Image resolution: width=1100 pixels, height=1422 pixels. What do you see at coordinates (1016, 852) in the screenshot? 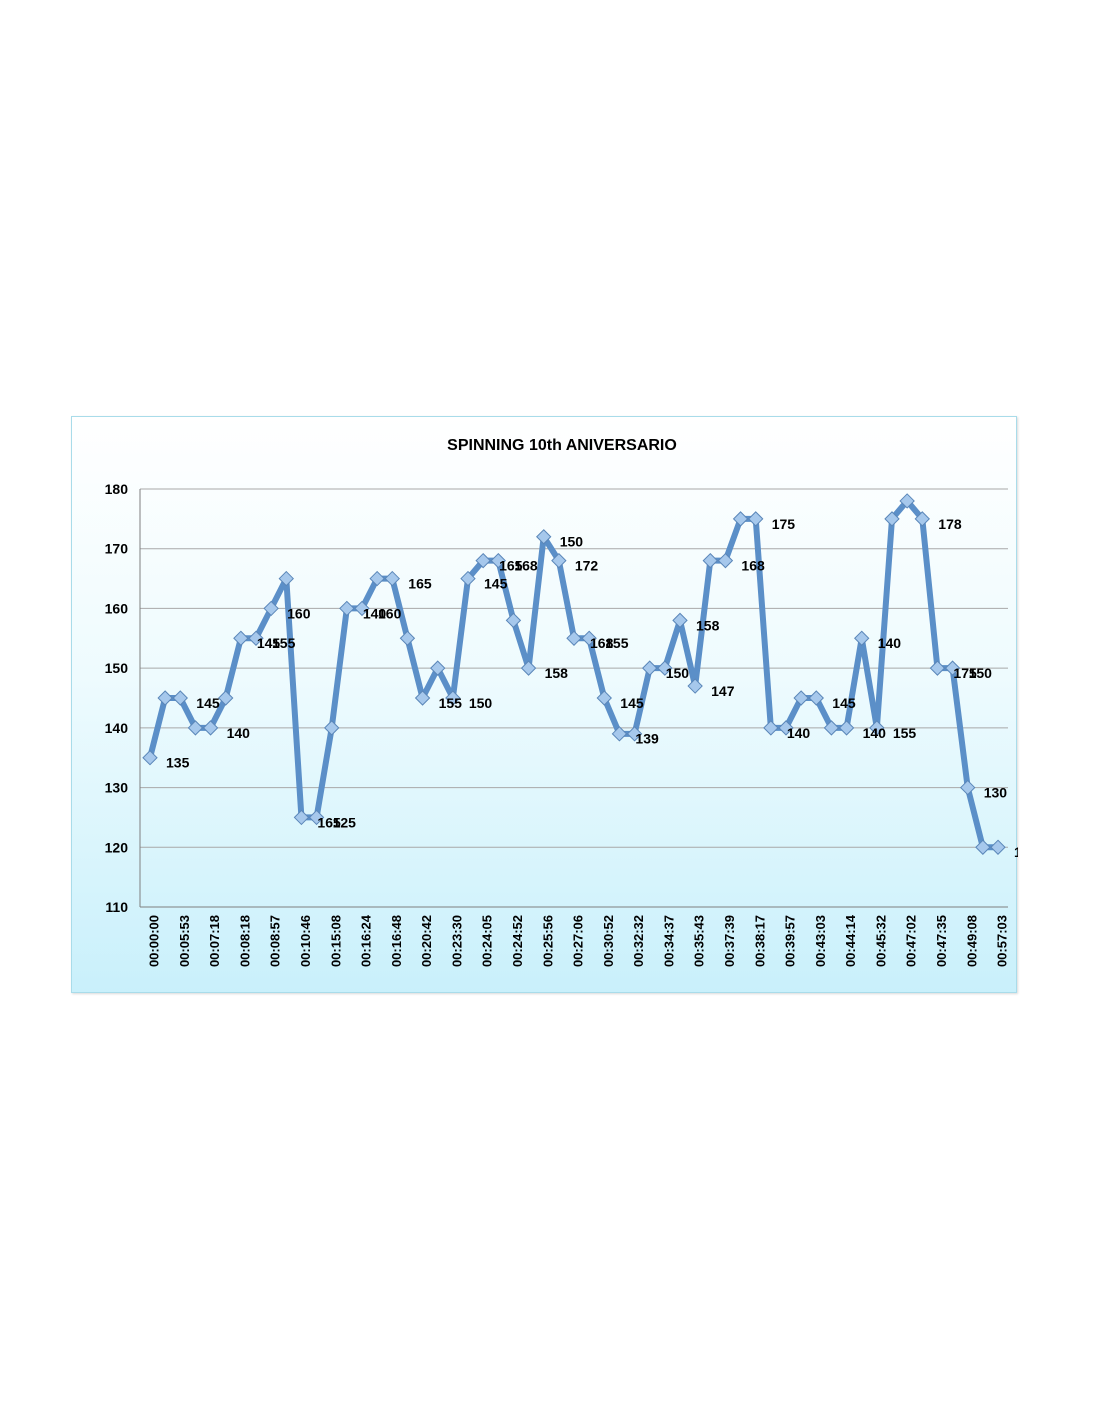
I see `data-label: 120` at bounding box center [1016, 852].